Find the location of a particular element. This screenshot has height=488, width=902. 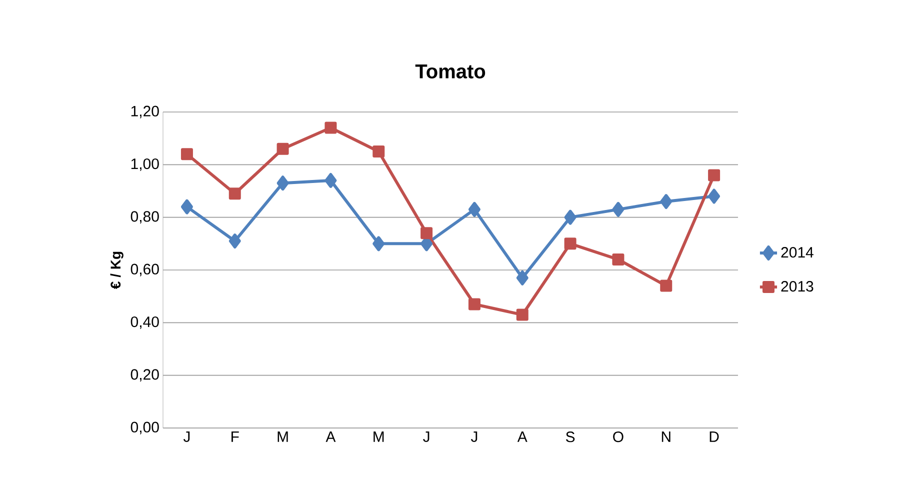

x-tick-label: F is located at coordinates (235, 437).